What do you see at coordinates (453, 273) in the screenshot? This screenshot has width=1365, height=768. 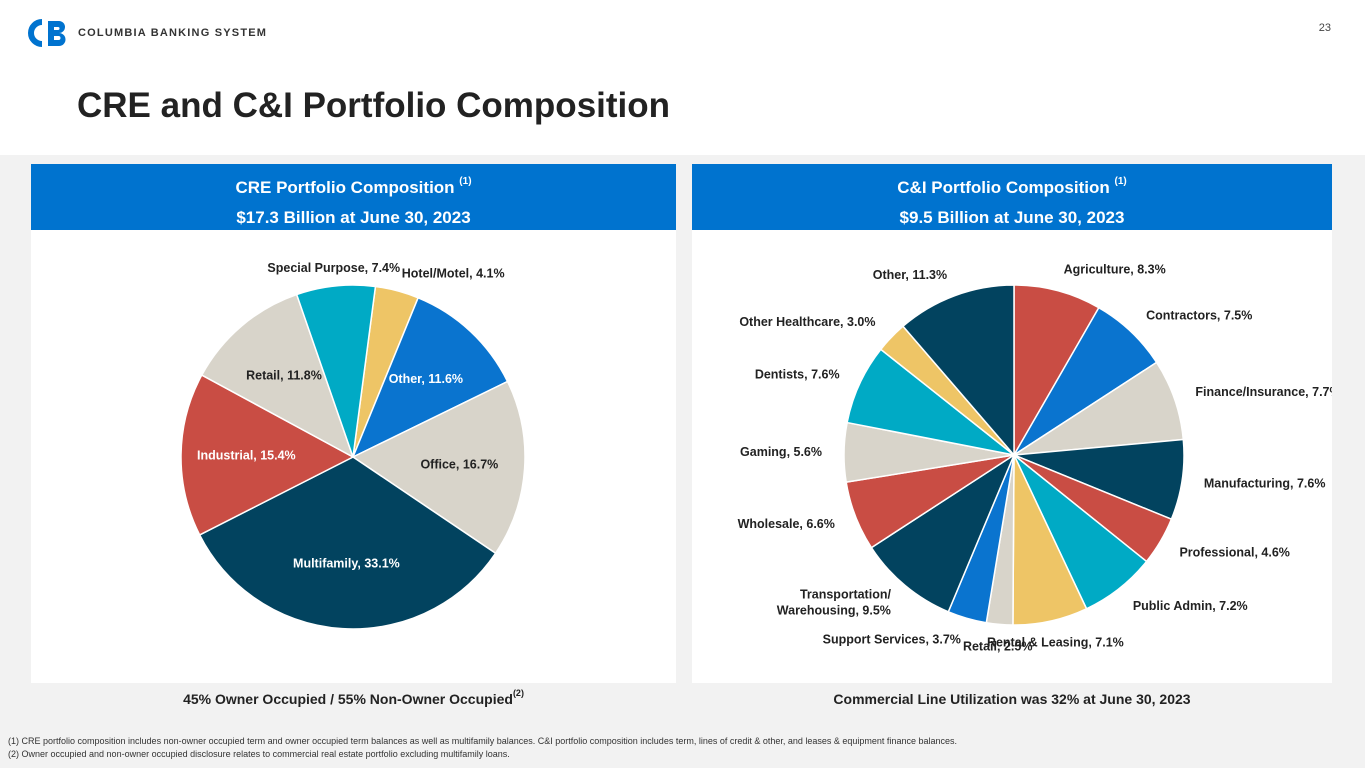 I see `label-hotel-motel: Hotel/Motel, 4.1%` at bounding box center [453, 273].